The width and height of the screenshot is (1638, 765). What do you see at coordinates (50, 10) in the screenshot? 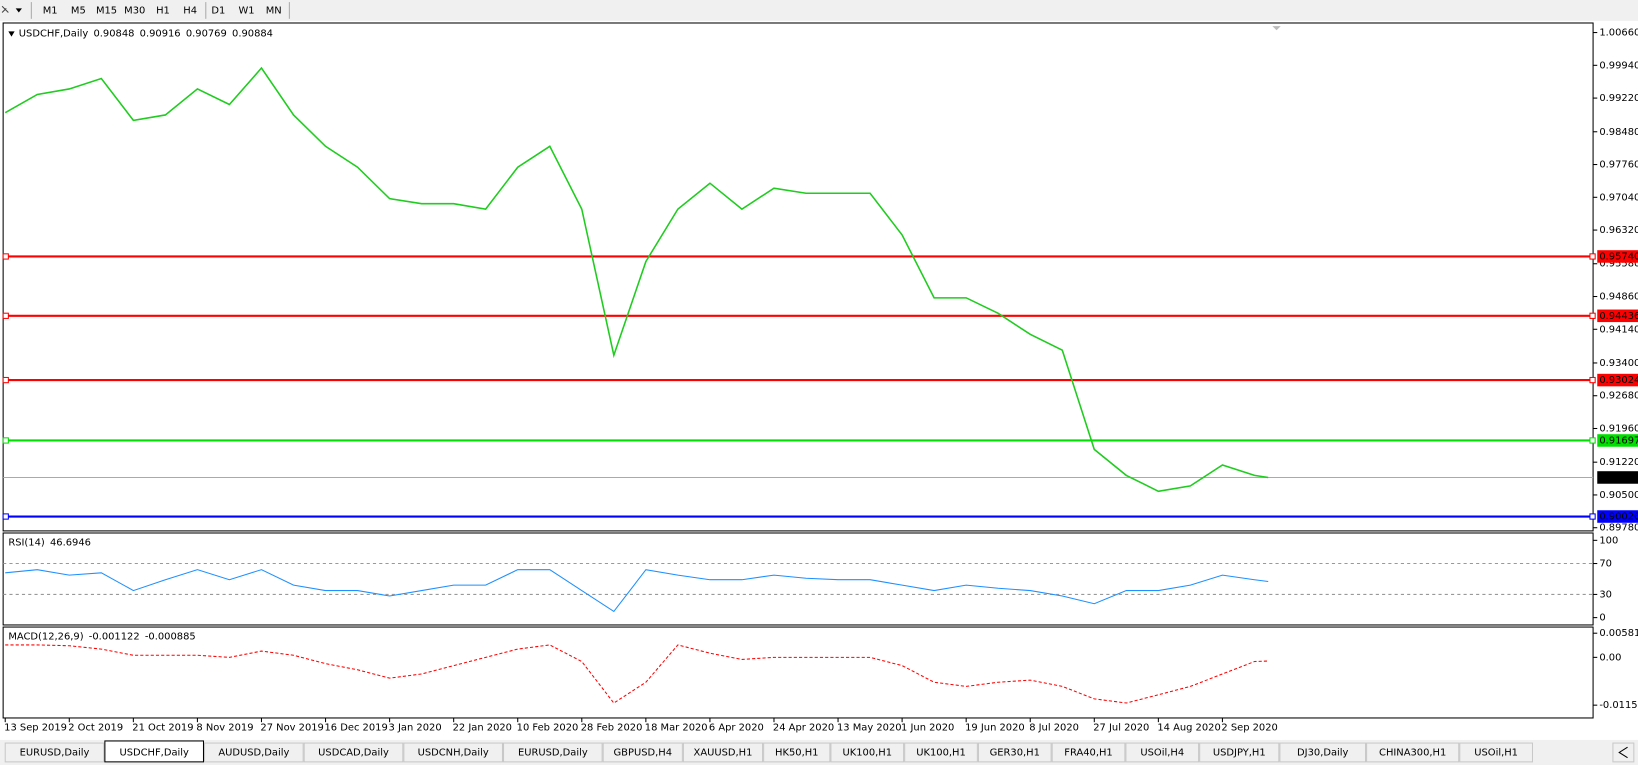
I see `timeframe-button: M1` at bounding box center [50, 10].